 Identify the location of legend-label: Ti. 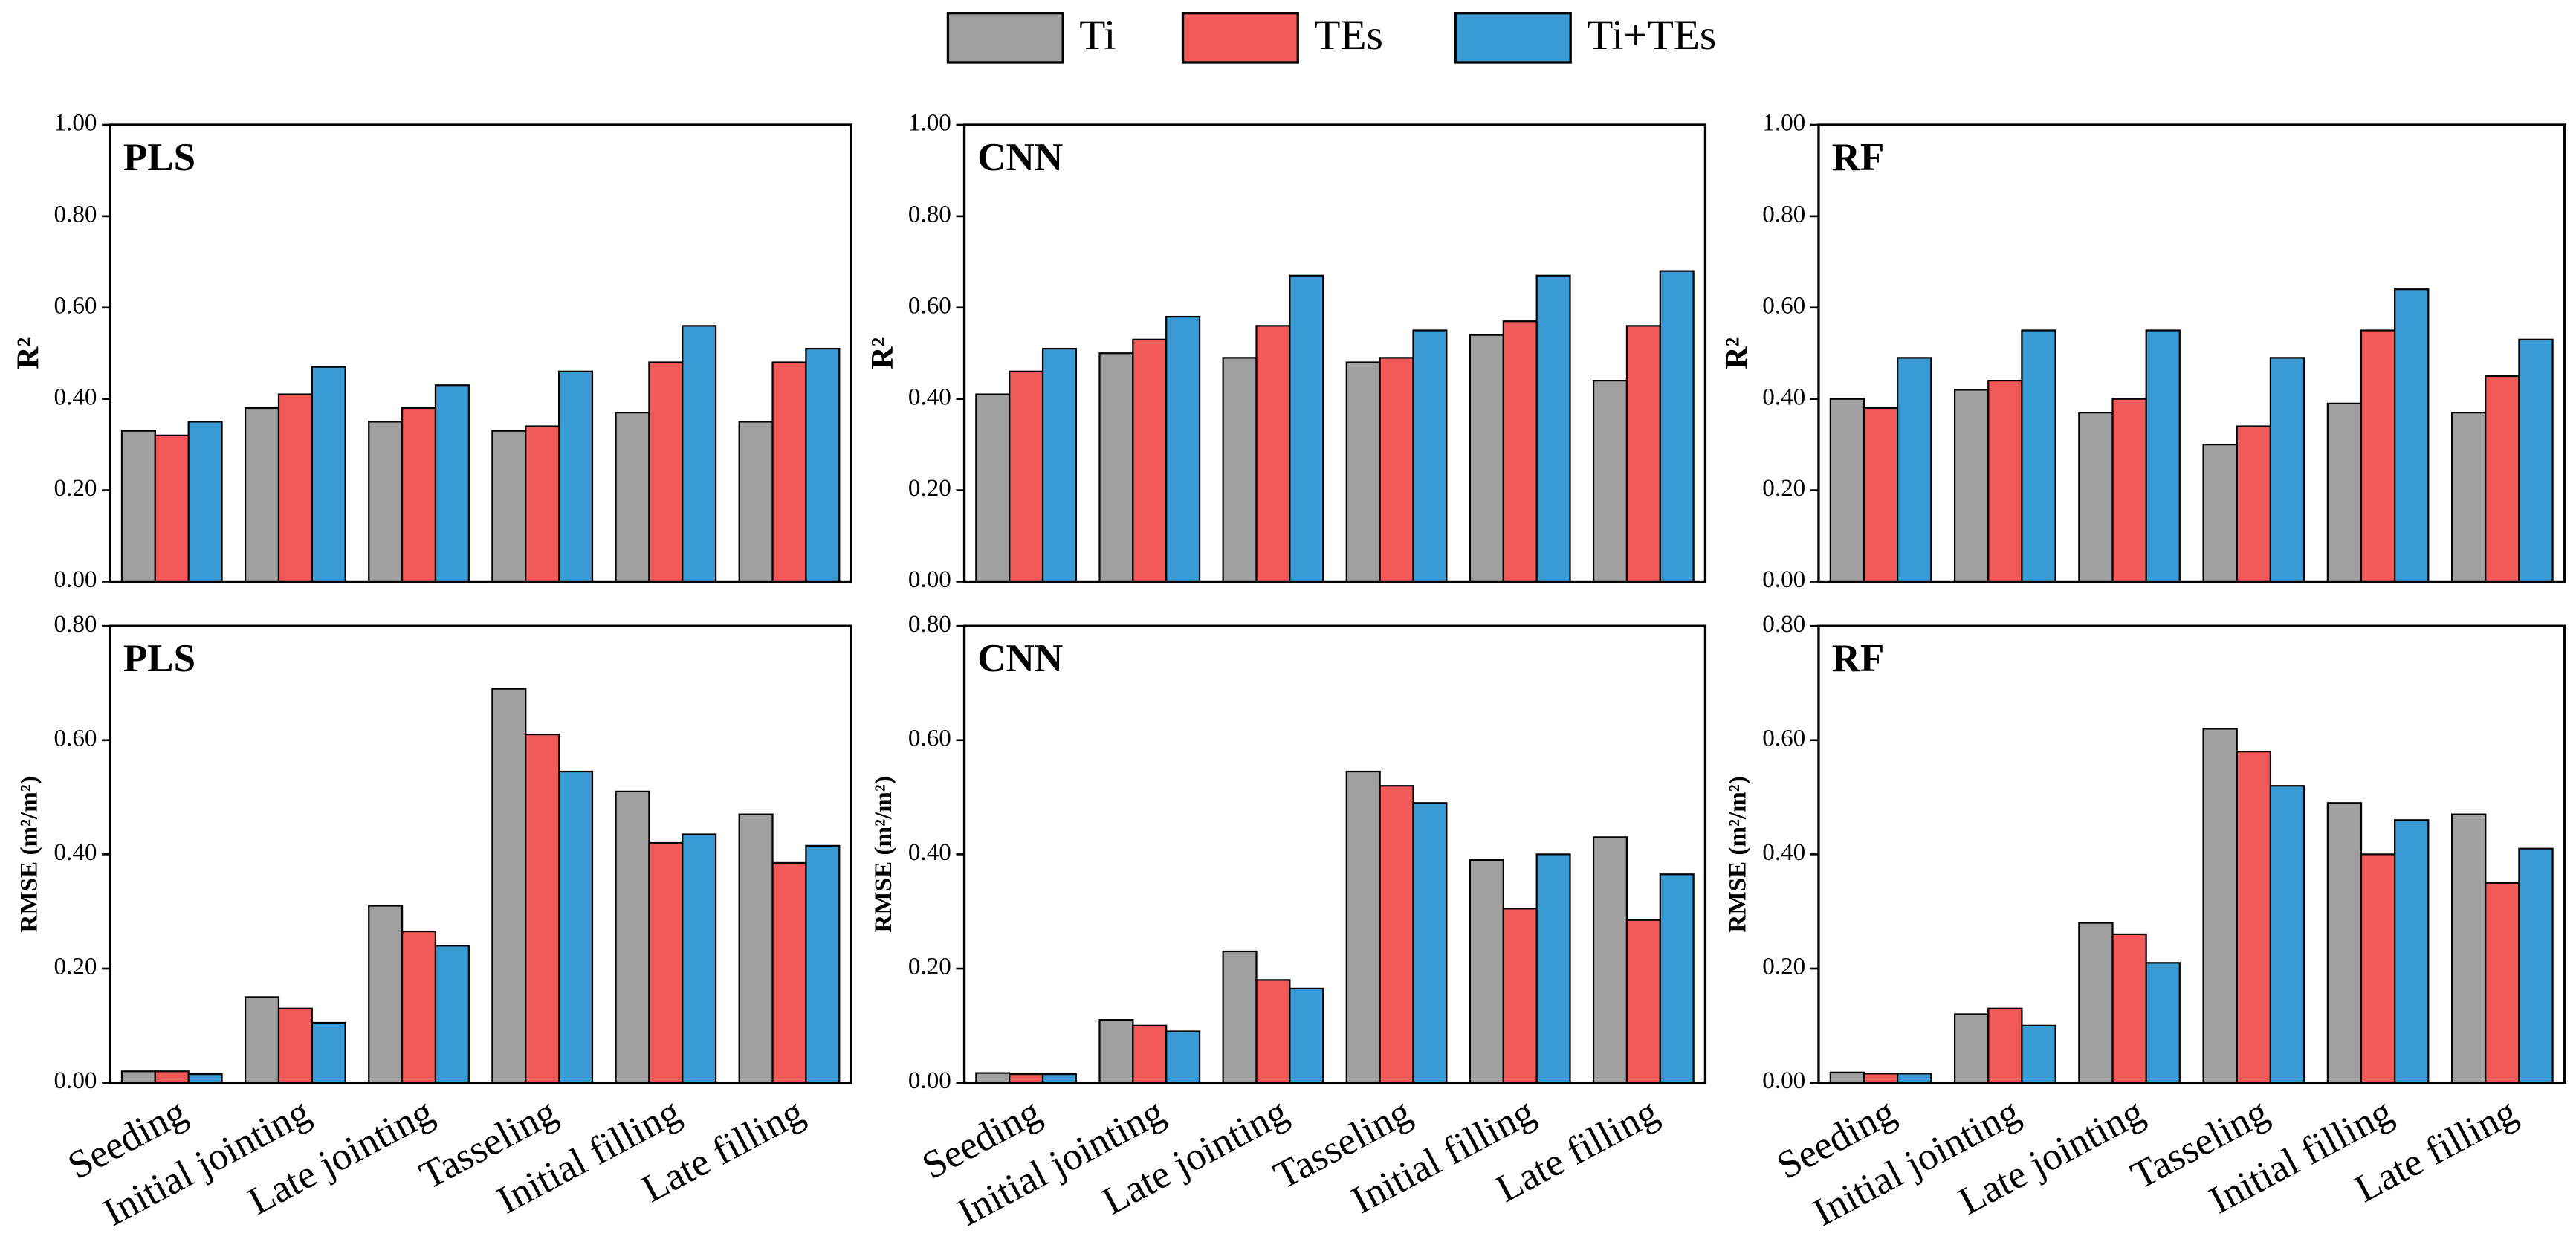
(1097, 35).